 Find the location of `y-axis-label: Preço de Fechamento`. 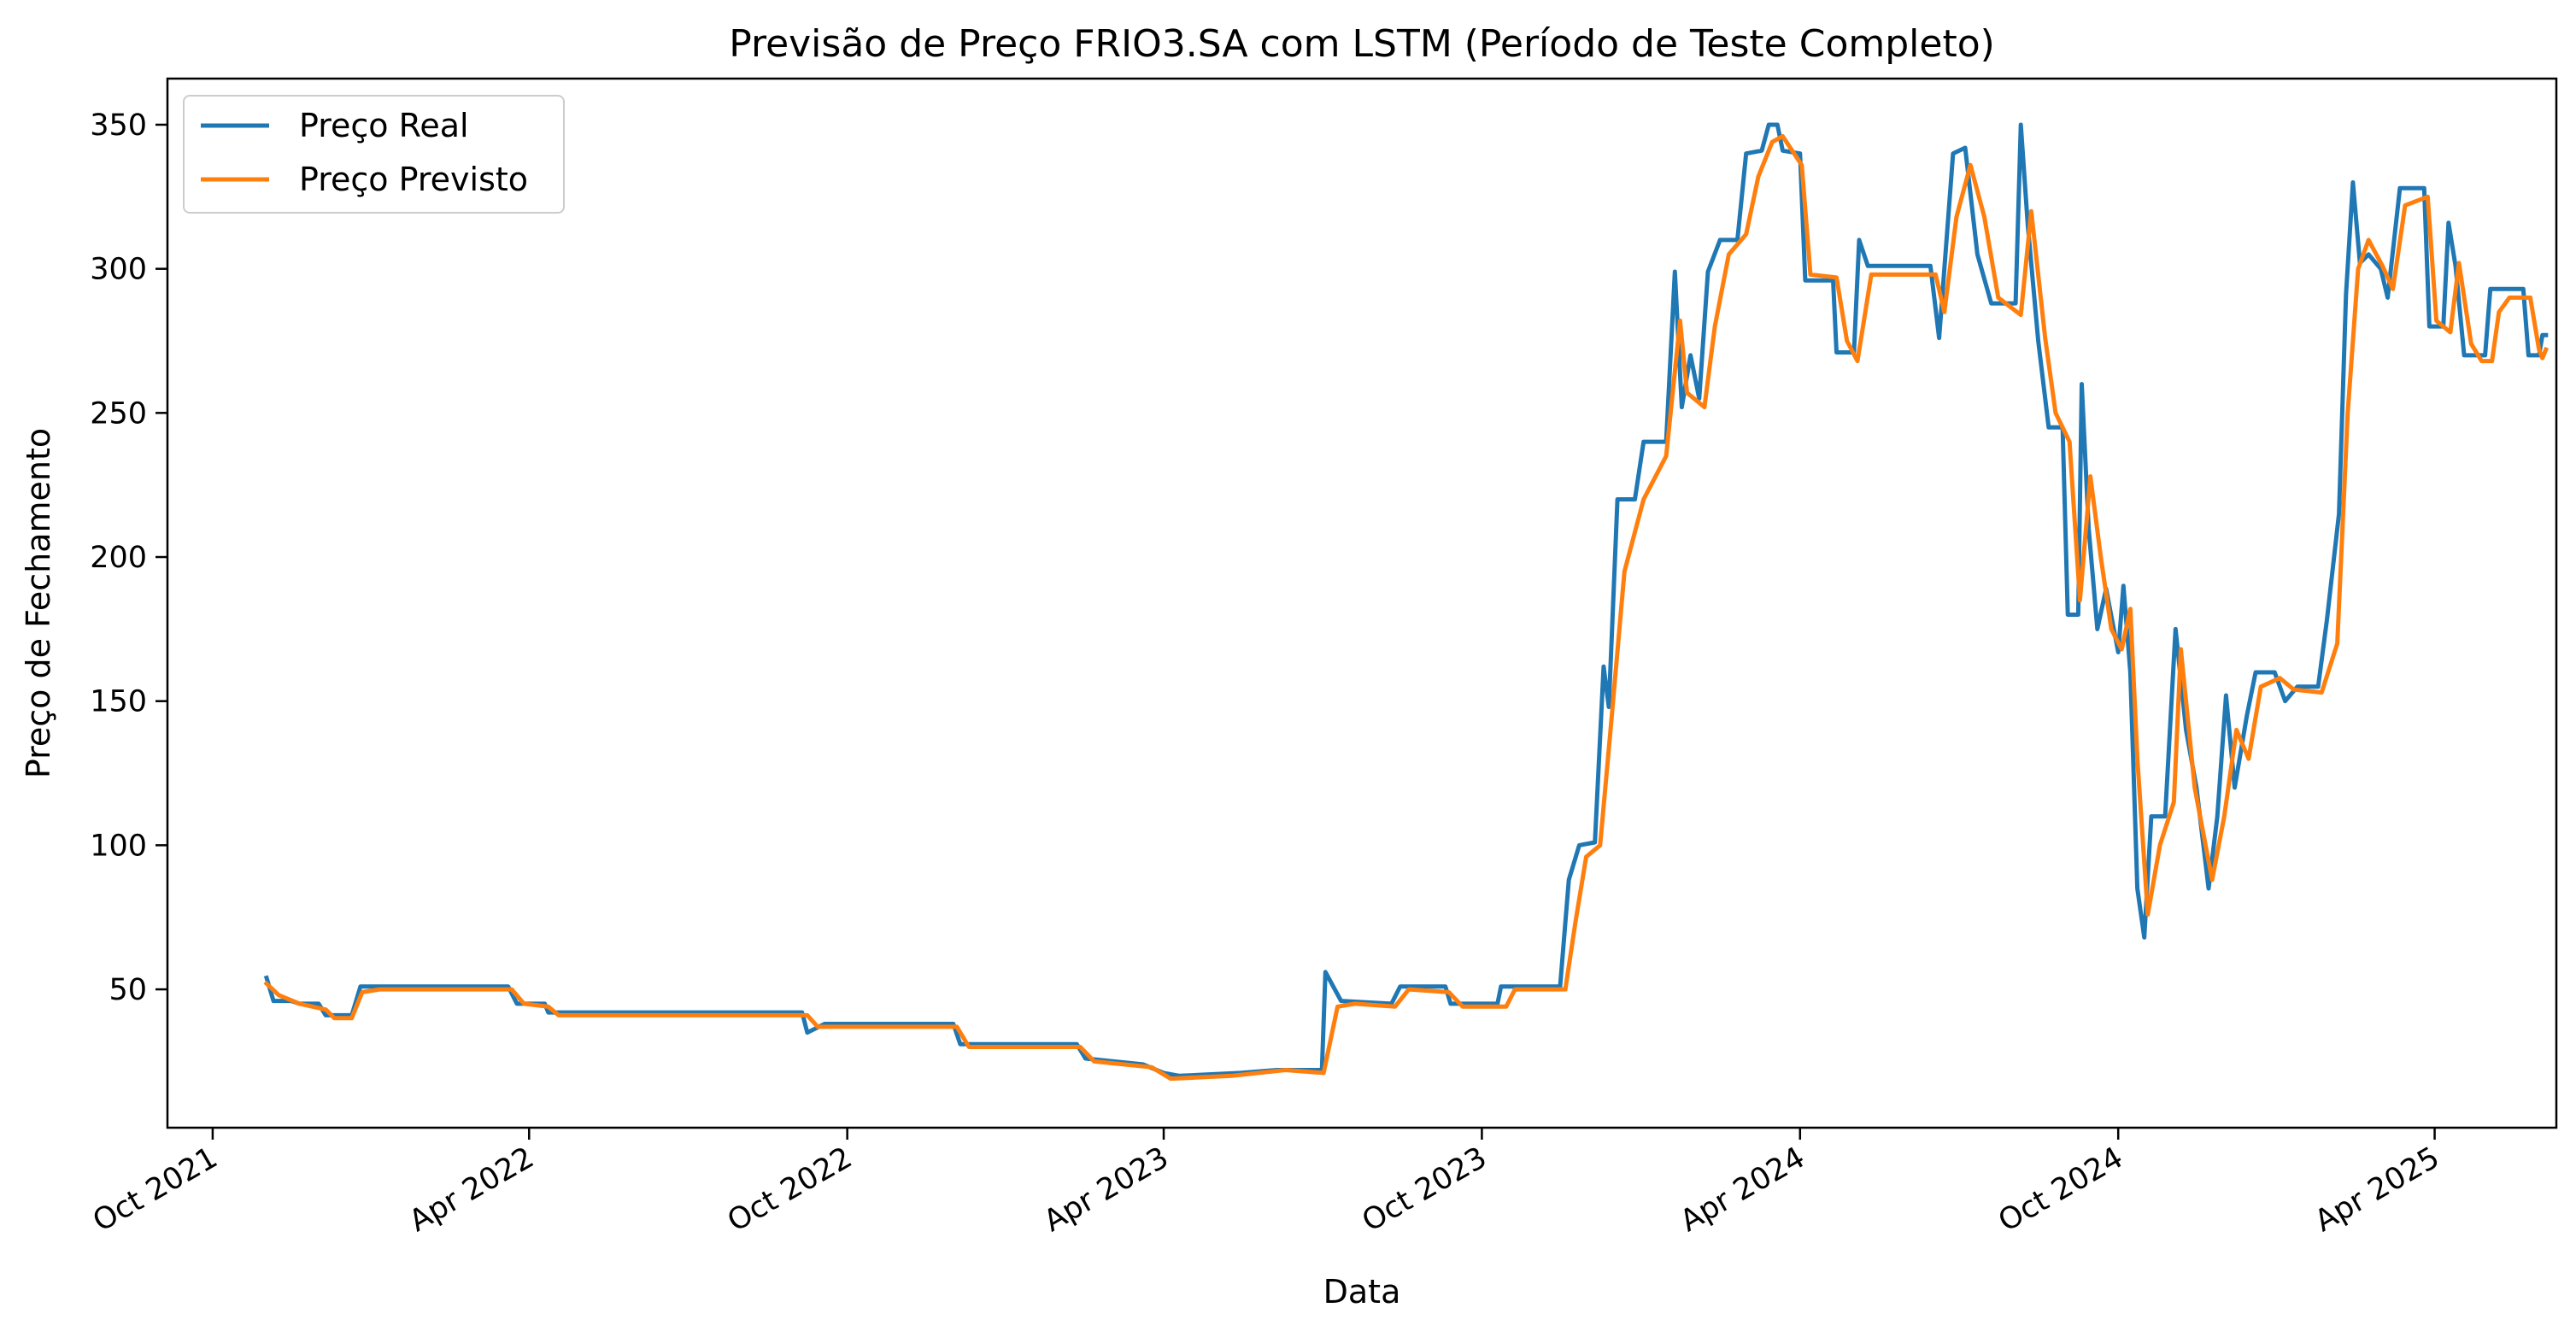

y-axis-label: Preço de Fechamento is located at coordinates (38, 603).